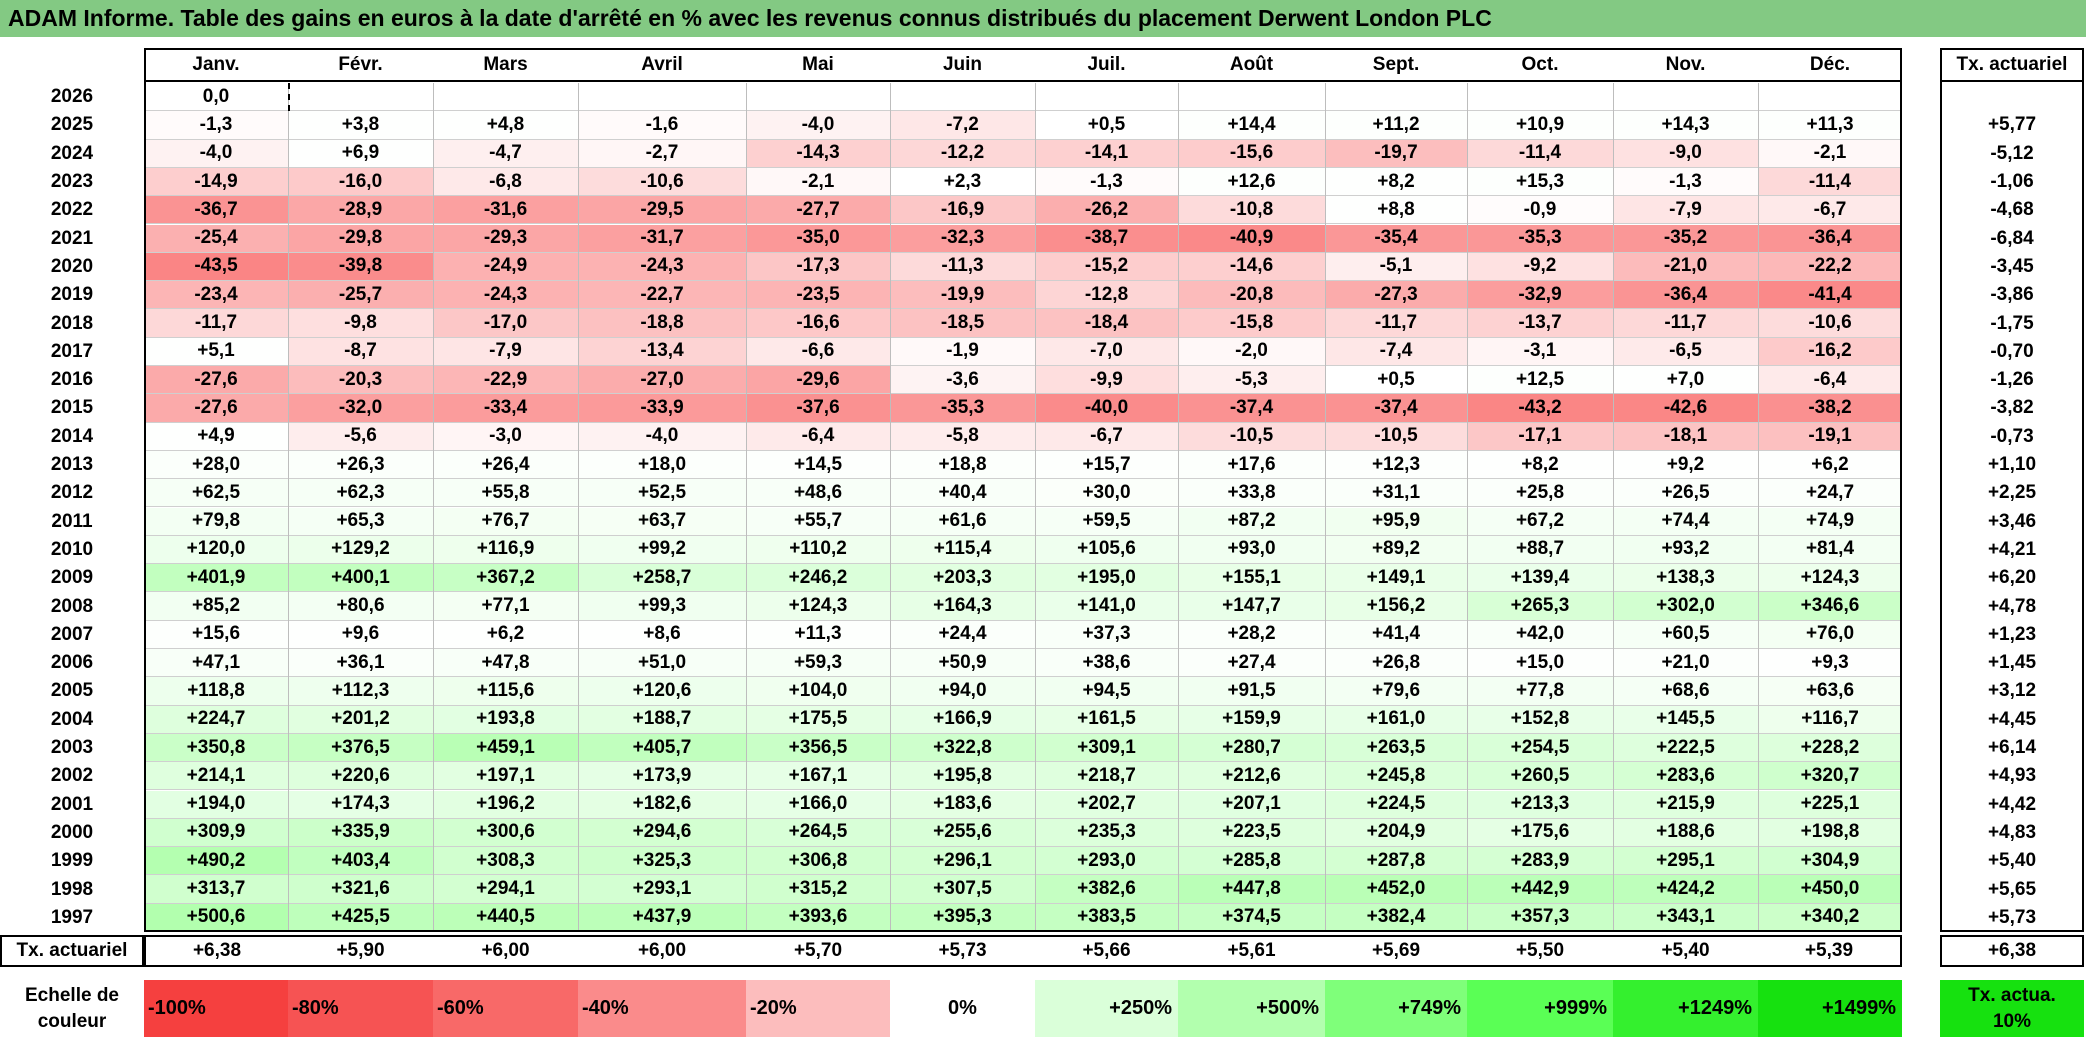 The image size is (2086, 1037). What do you see at coordinates (818, 776) in the screenshot?
I see `table-cell: +167,1` at bounding box center [818, 776].